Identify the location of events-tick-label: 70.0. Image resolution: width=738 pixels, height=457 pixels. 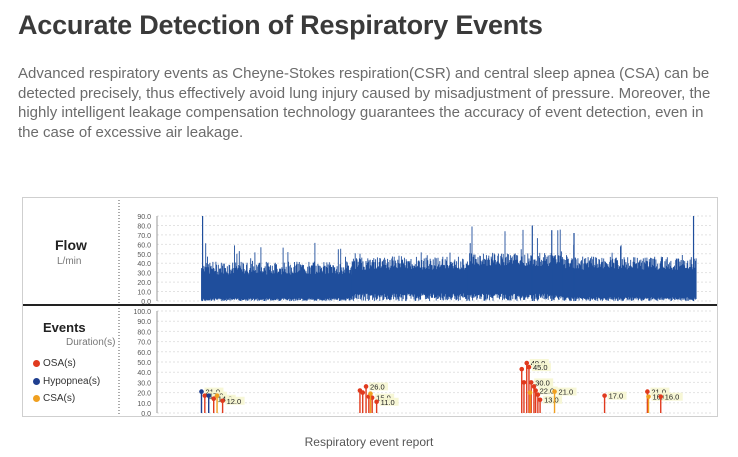
(144, 343).